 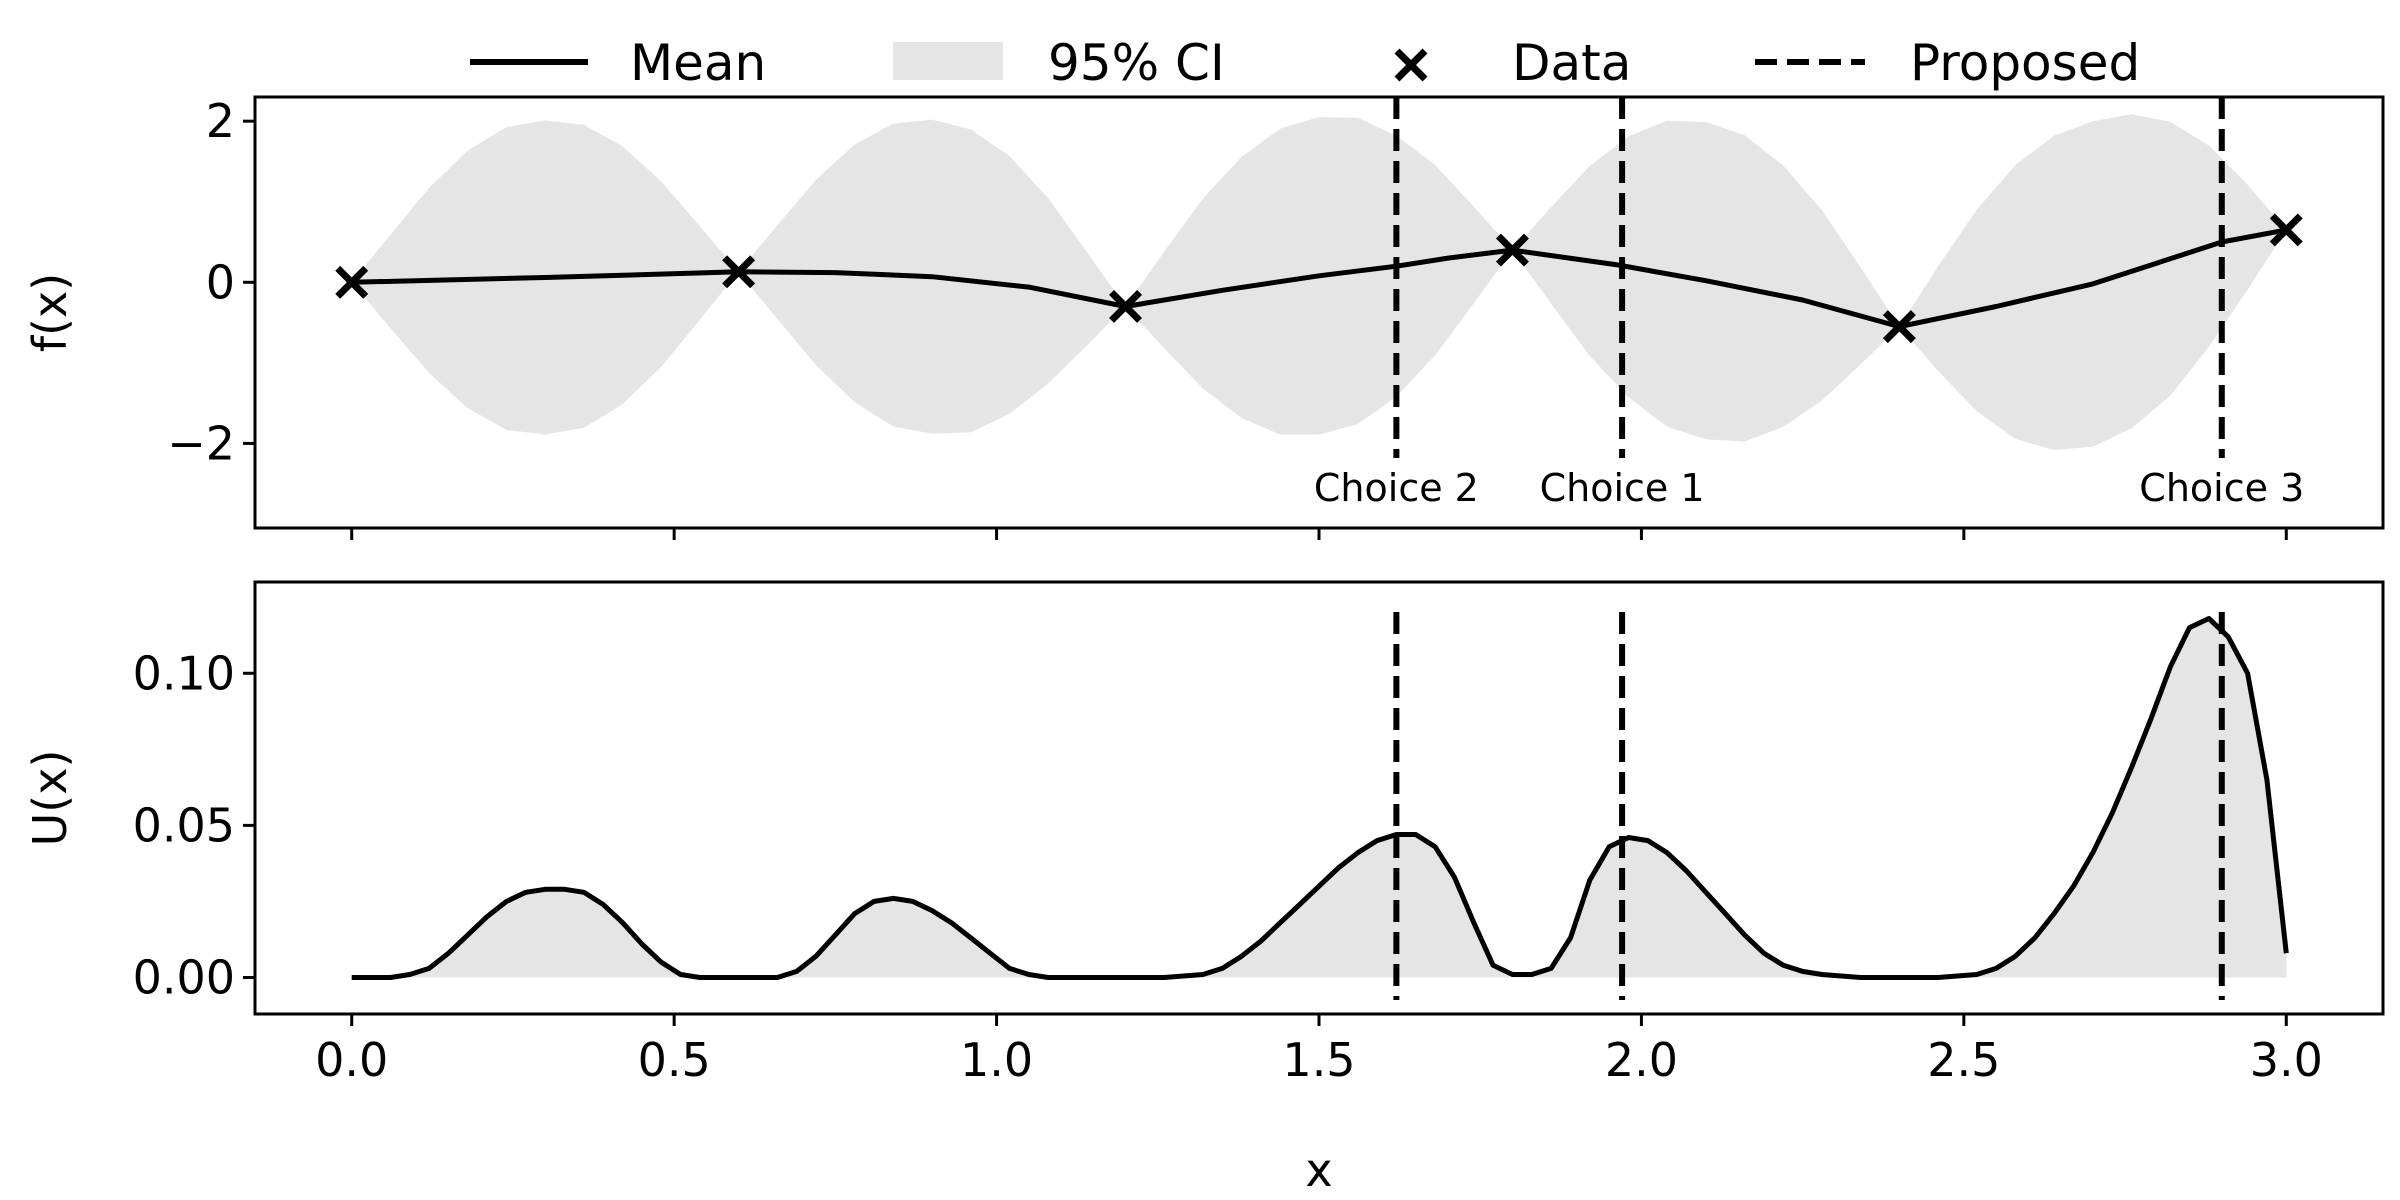 What do you see at coordinates (996, 1060) in the screenshot?
I see `x-tick-label: 1.0` at bounding box center [996, 1060].